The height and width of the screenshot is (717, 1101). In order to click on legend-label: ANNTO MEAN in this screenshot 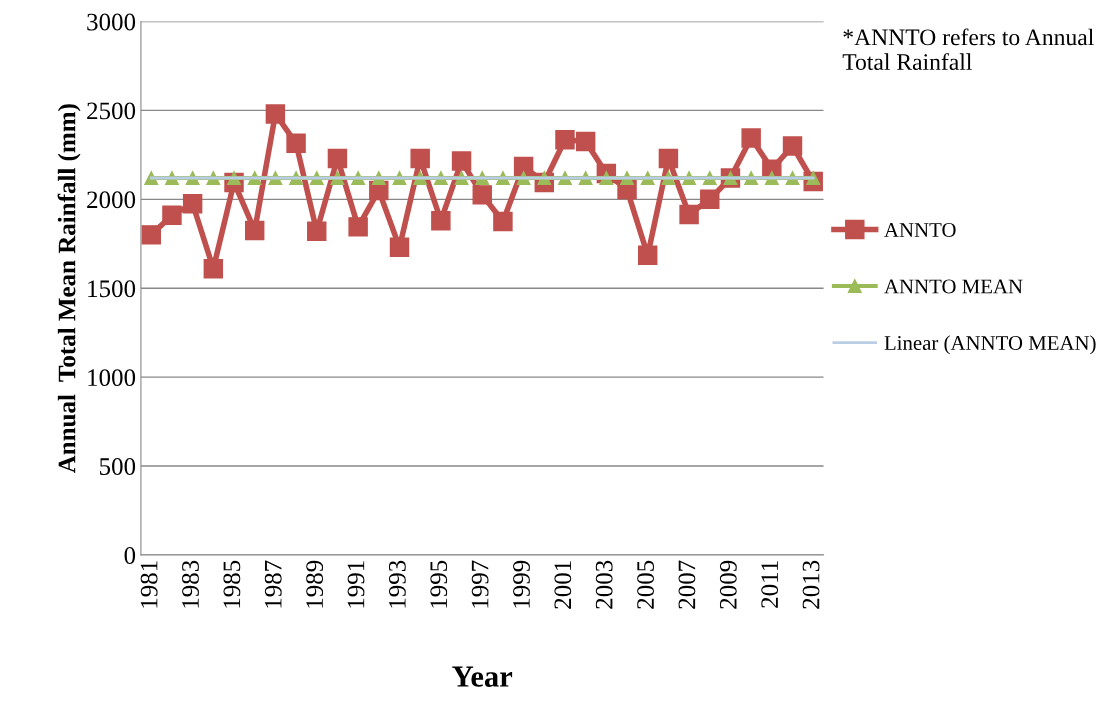, I will do `click(953, 286)`.